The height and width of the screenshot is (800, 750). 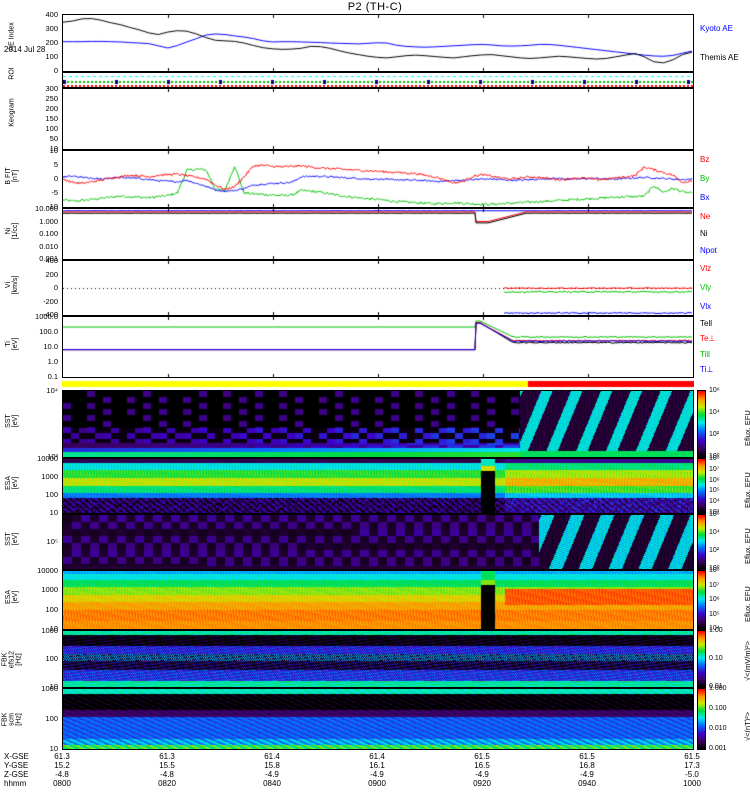 I want to click on colorbar-label-esa_i: Eflux, EFU, so click(x=746, y=604).